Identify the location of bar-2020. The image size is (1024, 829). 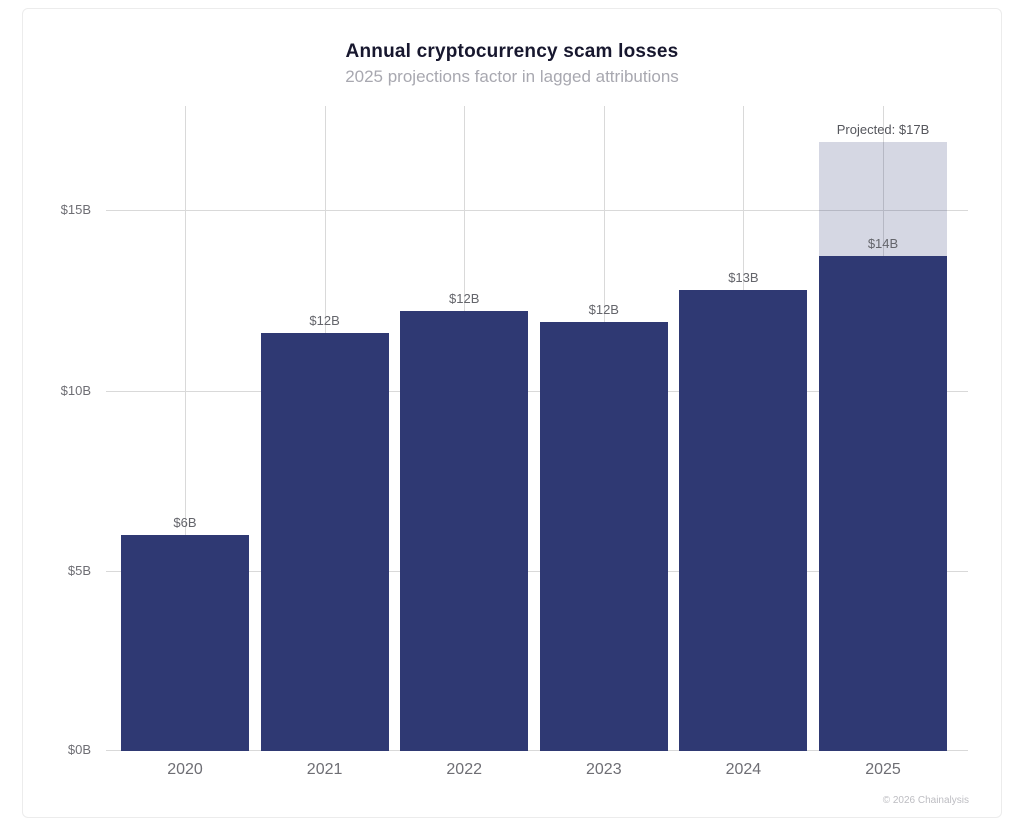
(185, 642).